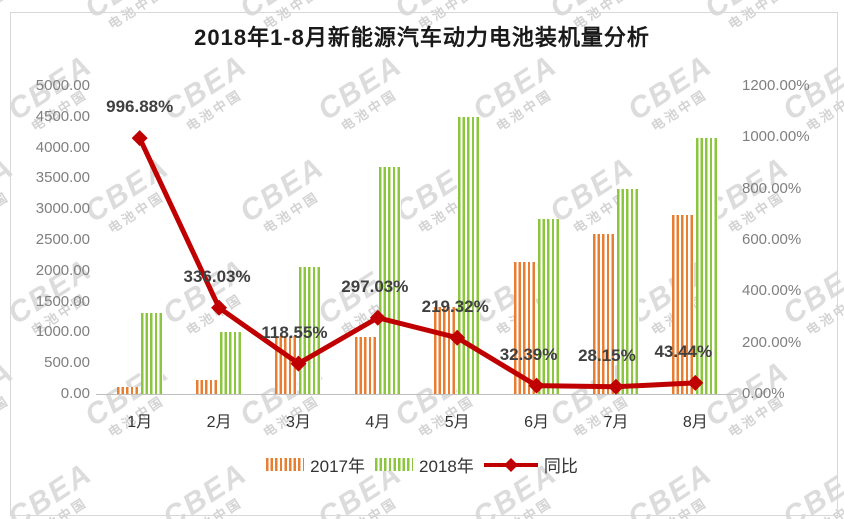  I want to click on y-axis-right-tick: 1000.00%, so click(776, 137).